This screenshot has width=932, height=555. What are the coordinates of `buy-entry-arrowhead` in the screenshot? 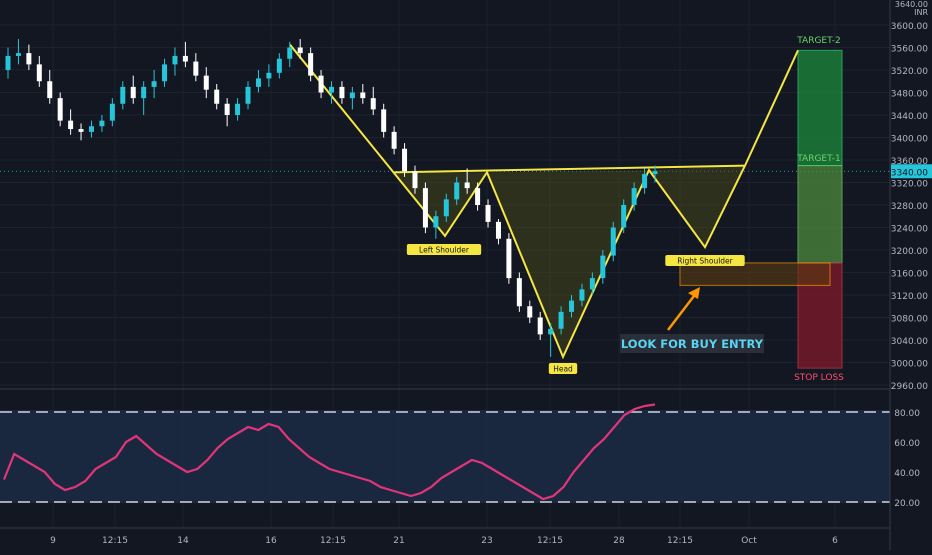 It's located at (694, 293).